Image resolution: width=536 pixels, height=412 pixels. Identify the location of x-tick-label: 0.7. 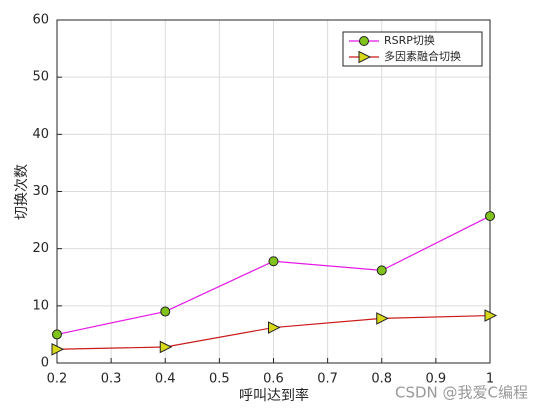
(327, 379).